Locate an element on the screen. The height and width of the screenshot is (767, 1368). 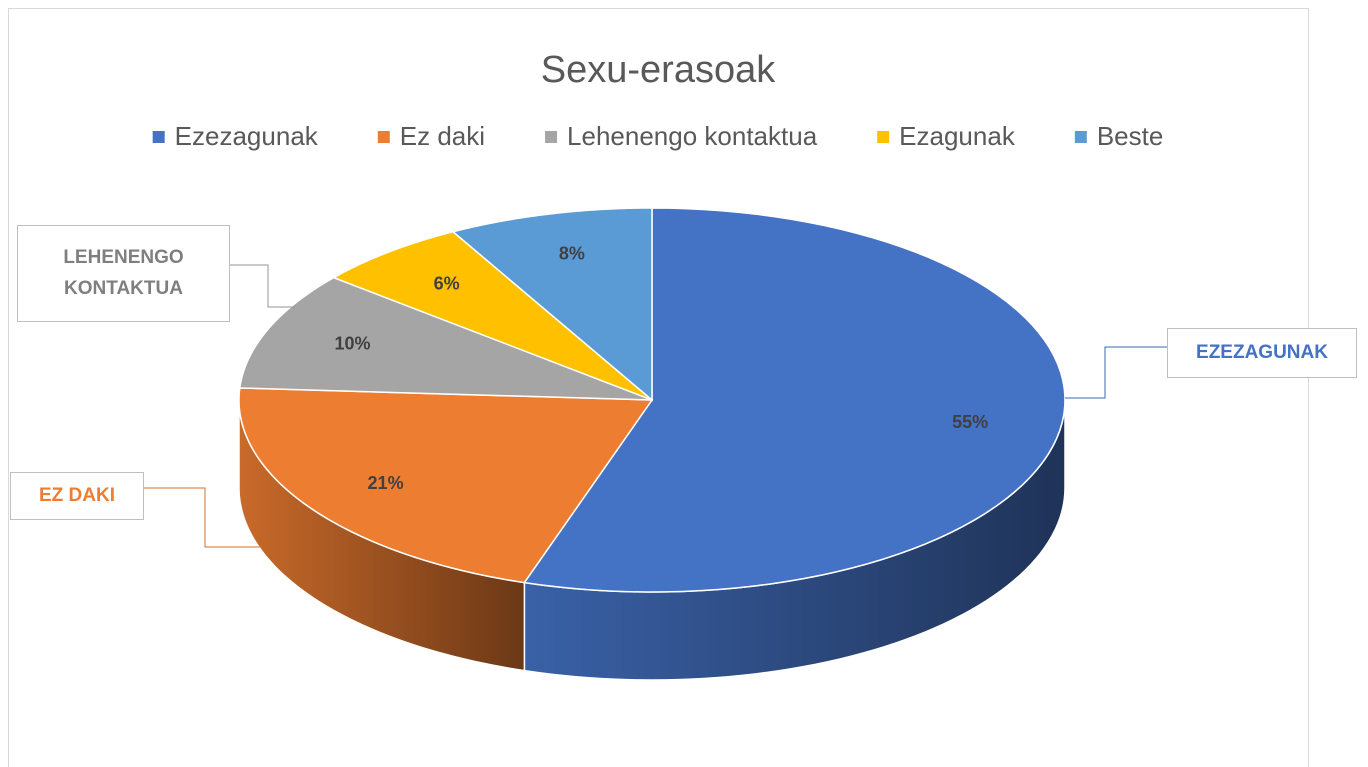
legend-item: Ezezagunak is located at coordinates (235, 136).